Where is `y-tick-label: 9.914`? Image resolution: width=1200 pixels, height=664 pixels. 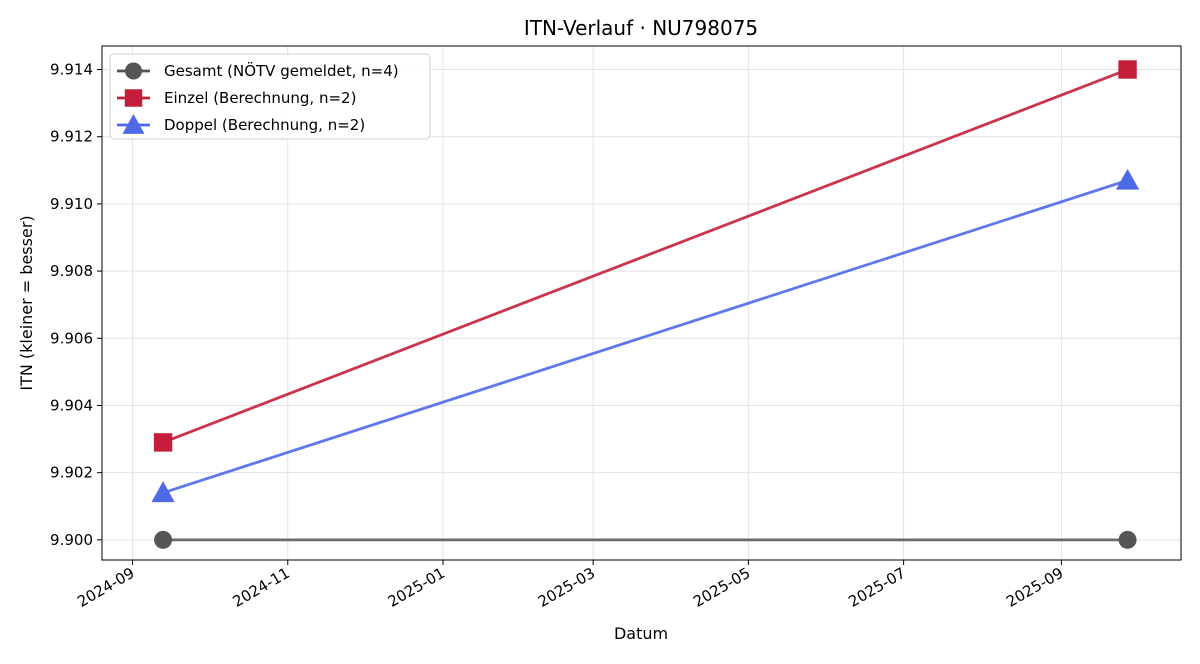
y-tick-label: 9.914 is located at coordinates (71, 70).